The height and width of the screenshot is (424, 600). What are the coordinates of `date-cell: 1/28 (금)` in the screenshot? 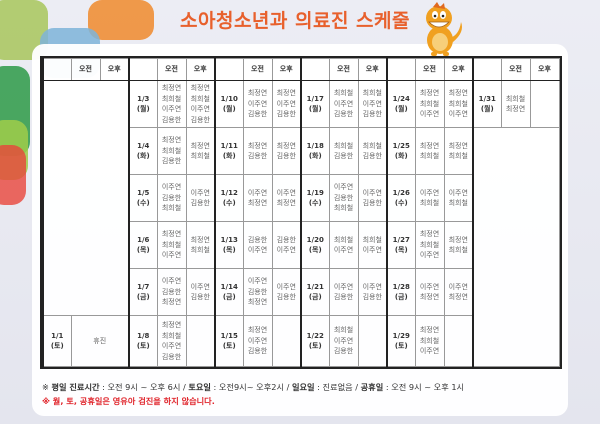 It's located at (401, 292).